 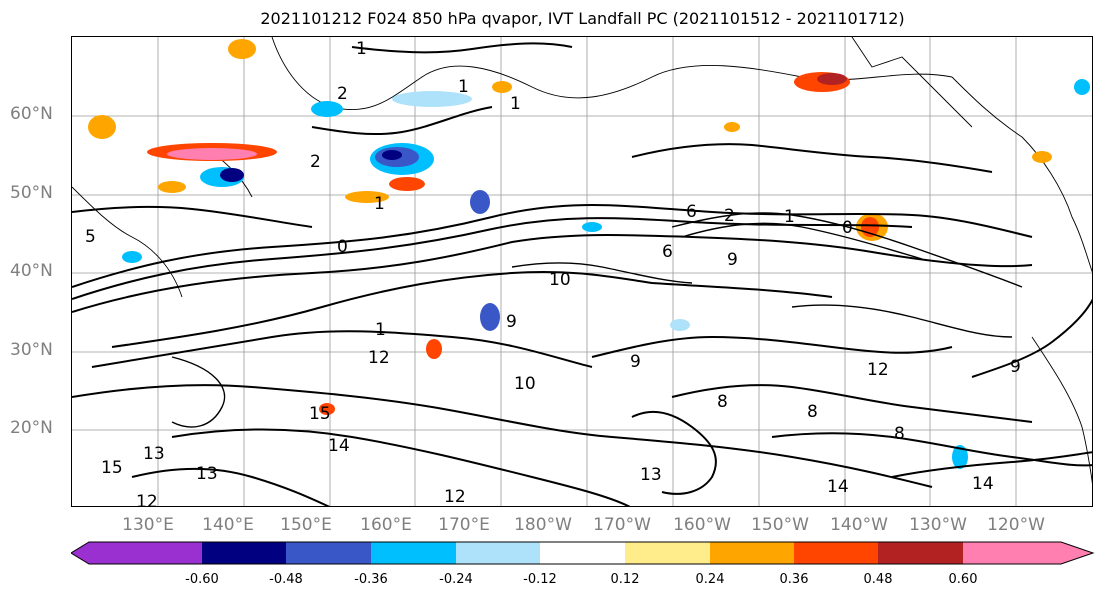 What do you see at coordinates (386, 525) in the screenshot?
I see `lon-label: 160°E` at bounding box center [386, 525].